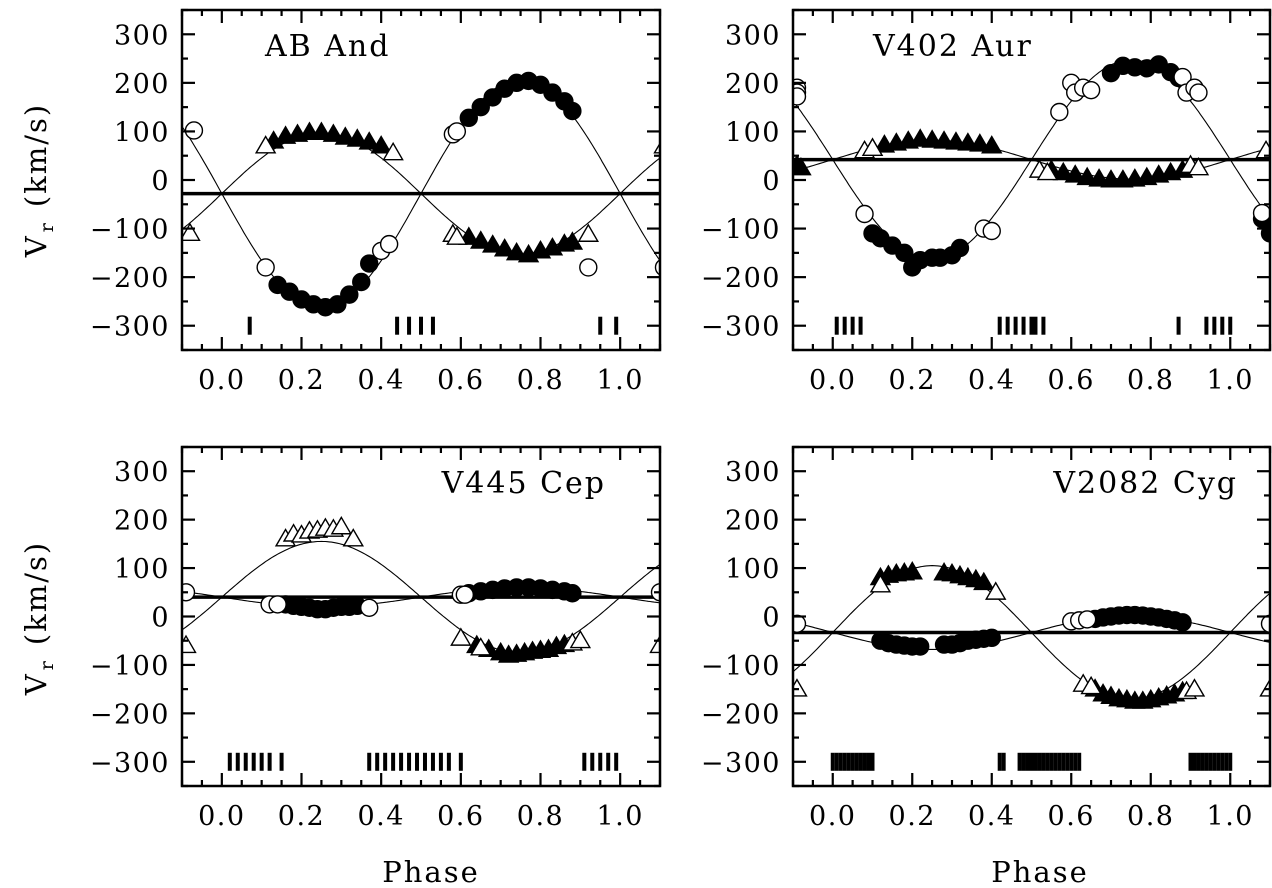  What do you see at coordinates (1031, 632) in the screenshot?
I see `secondary-fit-orbit-curve` at bounding box center [1031, 632].